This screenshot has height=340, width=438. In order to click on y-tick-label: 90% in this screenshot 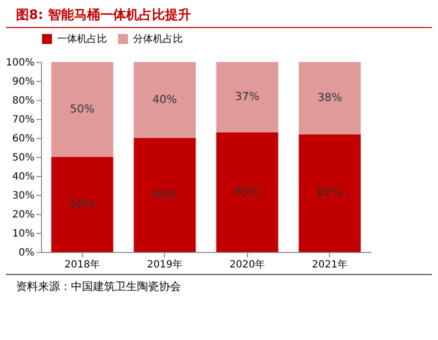, I will do `click(23, 82)`.